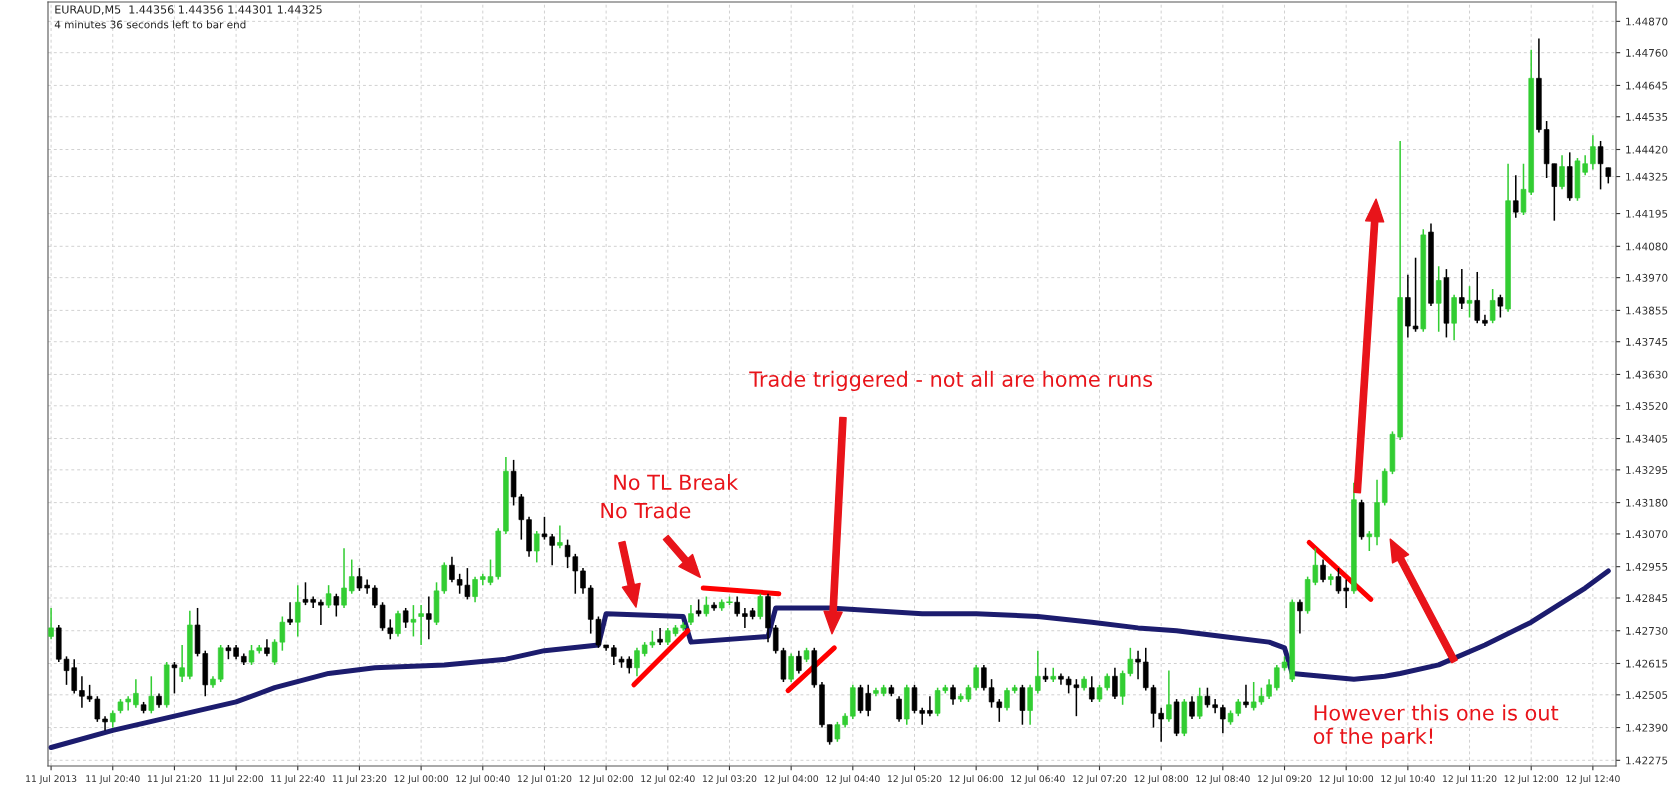 This screenshot has width=1670, height=788. What do you see at coordinates (150, 24) in the screenshot?
I see `text: 4 minutes 36 seconds left to bar end` at bounding box center [150, 24].